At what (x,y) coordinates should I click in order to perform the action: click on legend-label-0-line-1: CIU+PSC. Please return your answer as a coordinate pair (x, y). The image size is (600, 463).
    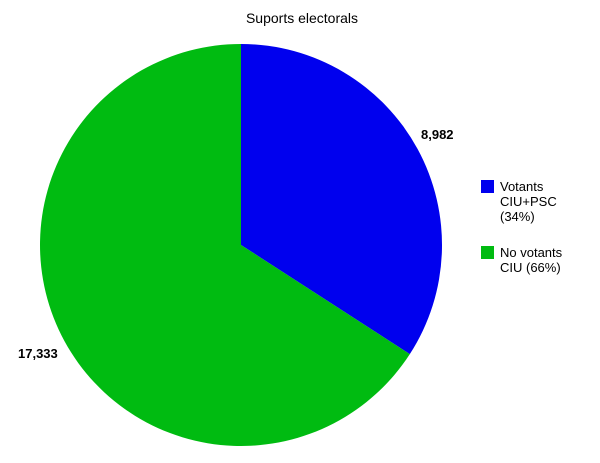
    Looking at the image, I should click on (528, 201).